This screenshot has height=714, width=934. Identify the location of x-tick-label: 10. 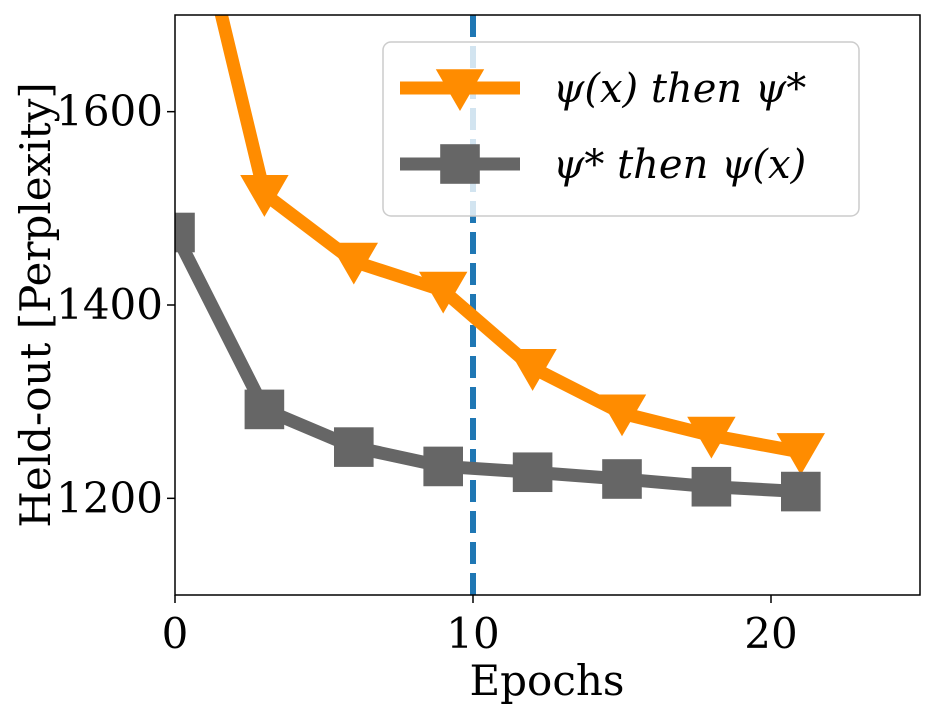
(472, 633).